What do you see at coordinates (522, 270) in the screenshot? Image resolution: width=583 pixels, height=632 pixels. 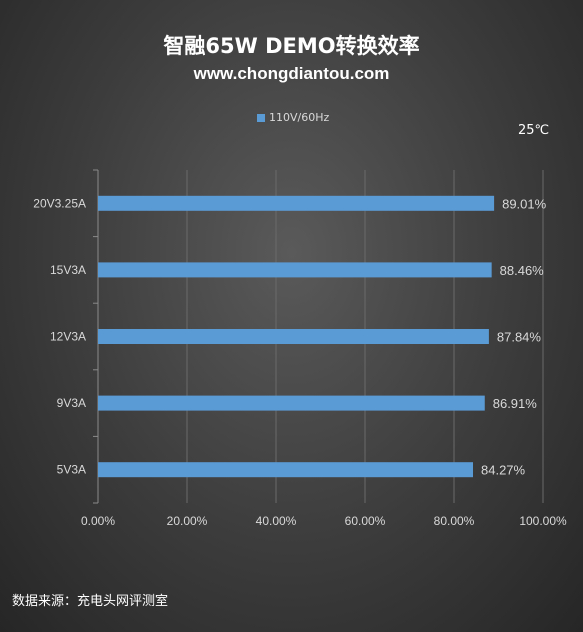 I see `data-label: 88.46%` at bounding box center [522, 270].